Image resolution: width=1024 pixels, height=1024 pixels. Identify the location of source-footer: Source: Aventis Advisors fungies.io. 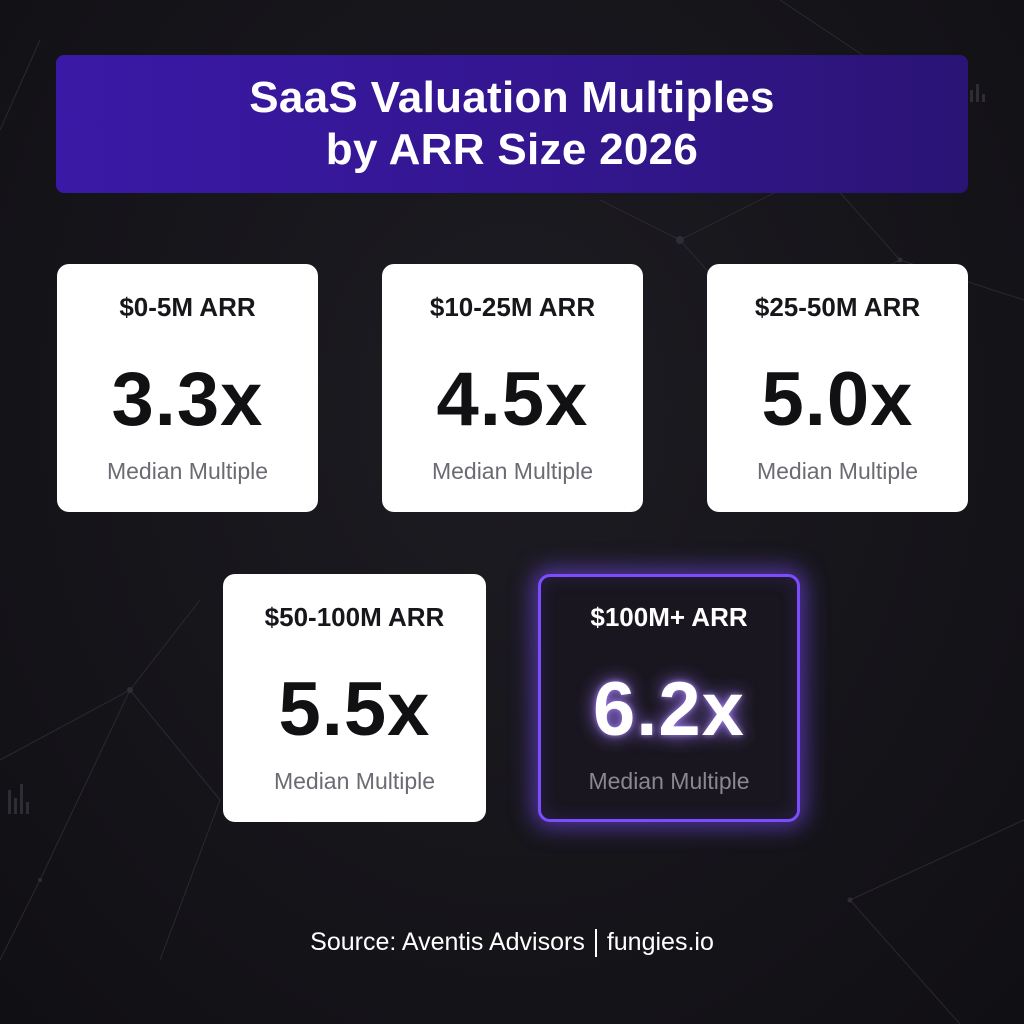
(512, 943).